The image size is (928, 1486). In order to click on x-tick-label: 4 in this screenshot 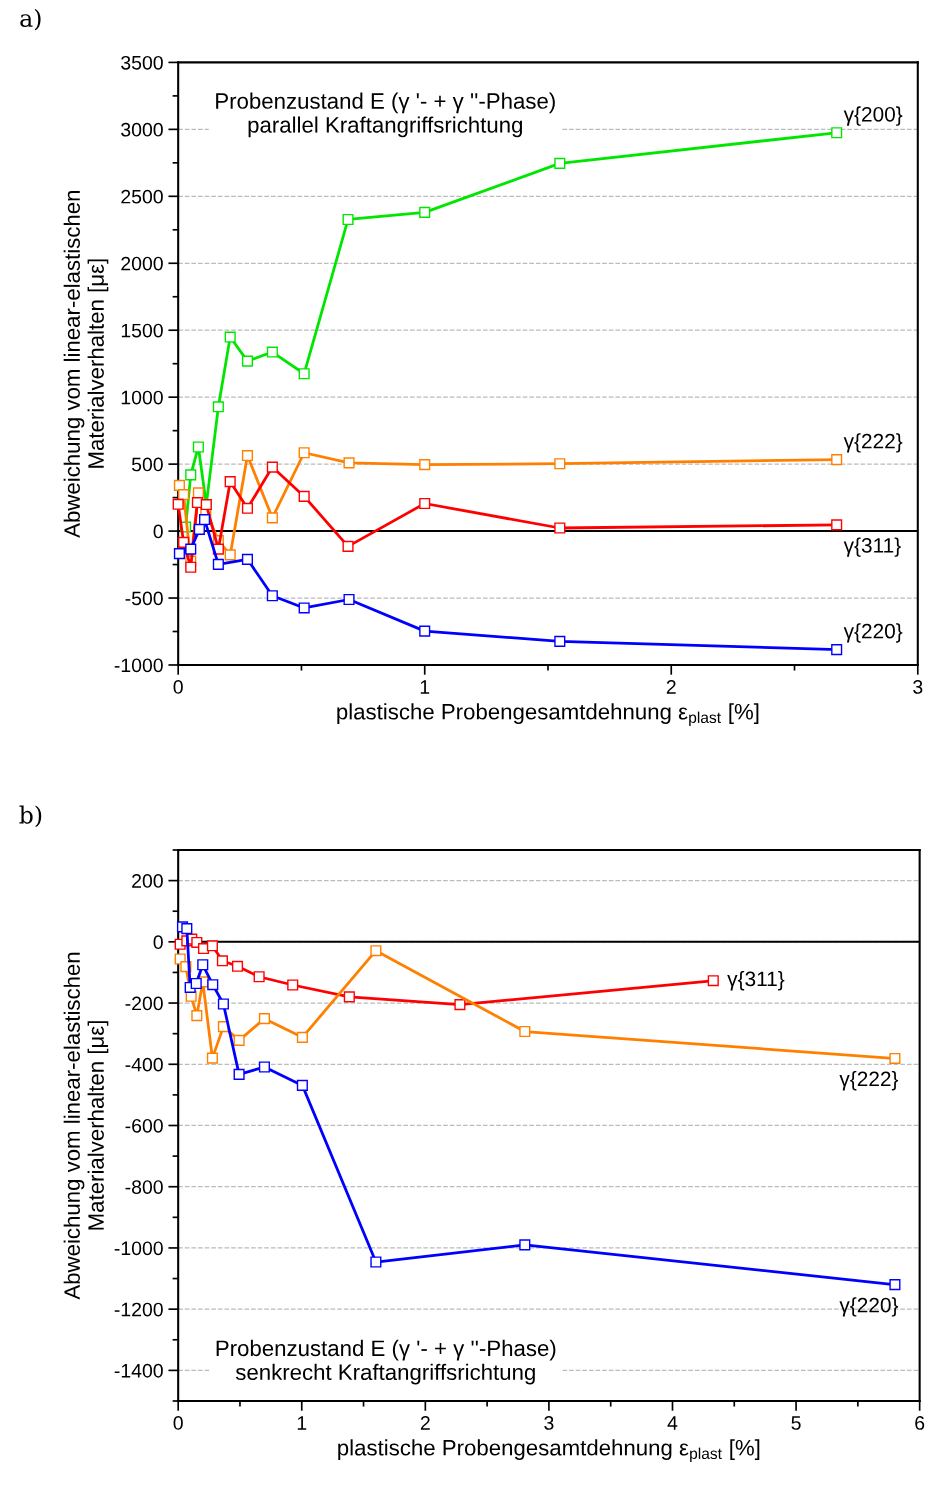, I will do `click(672, 1423)`.